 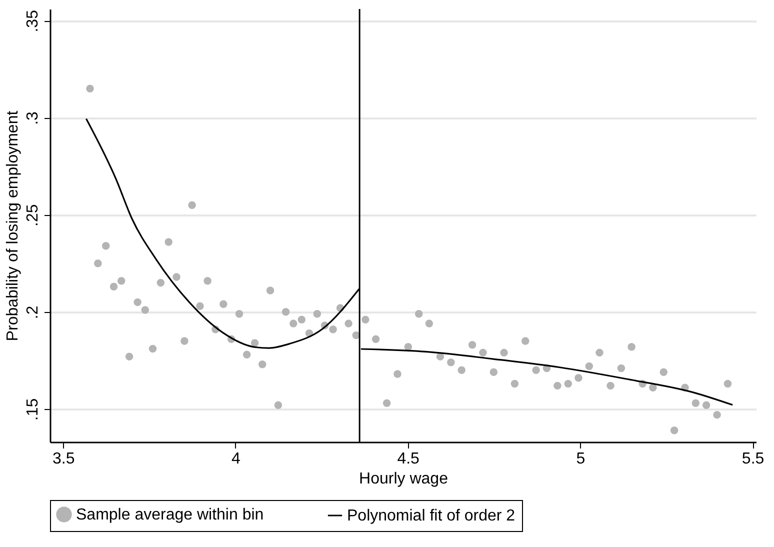 I want to click on y-tick-label: .3, so click(x=33, y=118).